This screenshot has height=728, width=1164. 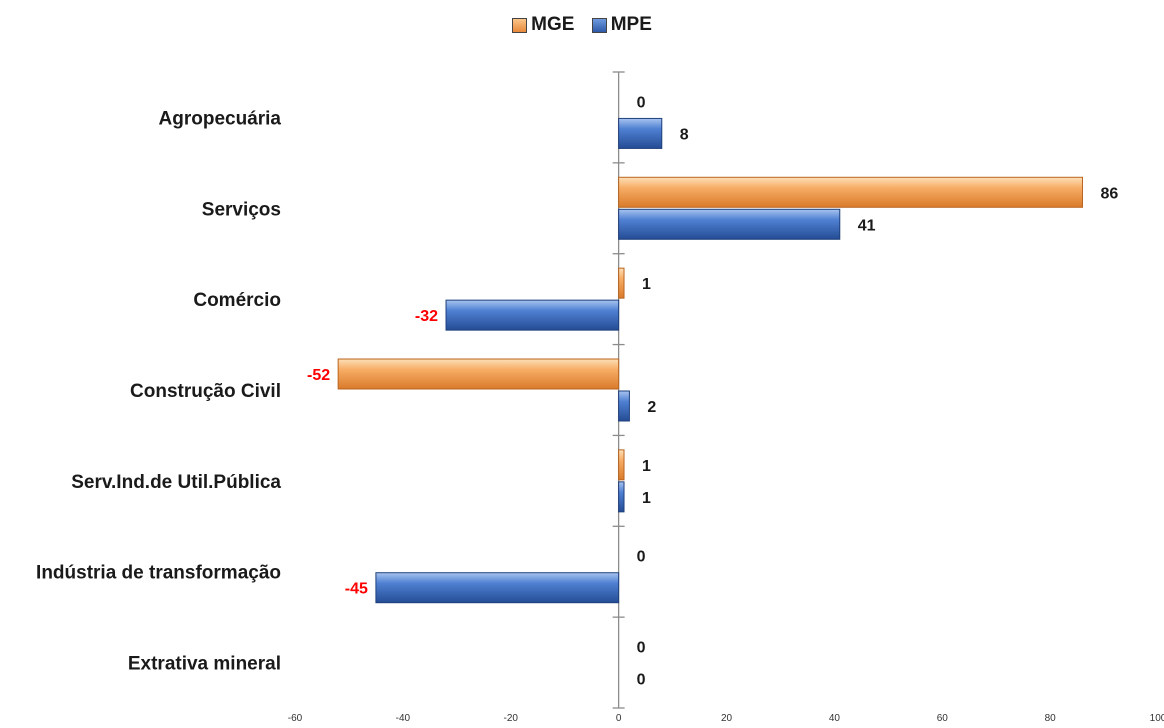 I want to click on bar-mge-construcao-civil, so click(x=478, y=374).